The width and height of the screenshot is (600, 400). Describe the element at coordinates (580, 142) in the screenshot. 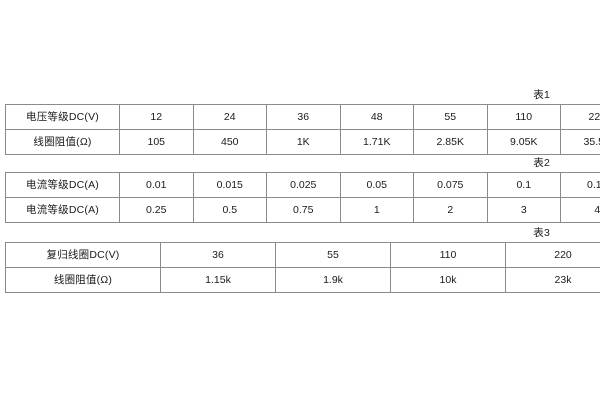

I see `table-cell: 35.5K` at that location.